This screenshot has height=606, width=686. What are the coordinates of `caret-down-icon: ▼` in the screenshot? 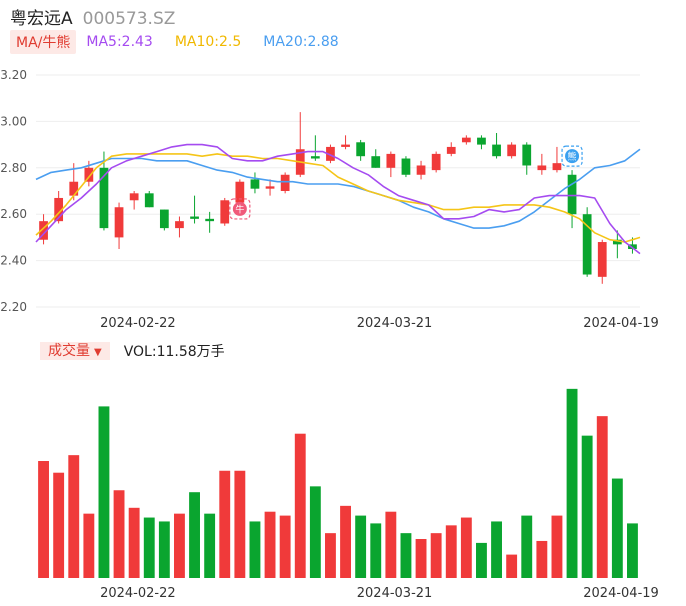 It's located at (98, 352).